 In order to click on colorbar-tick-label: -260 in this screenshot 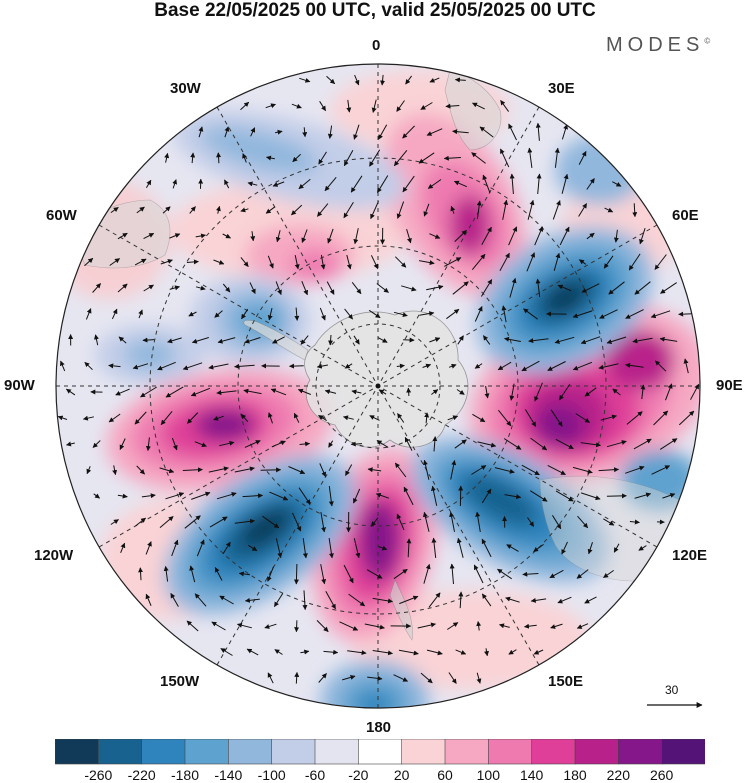, I will do `click(98, 775)`.